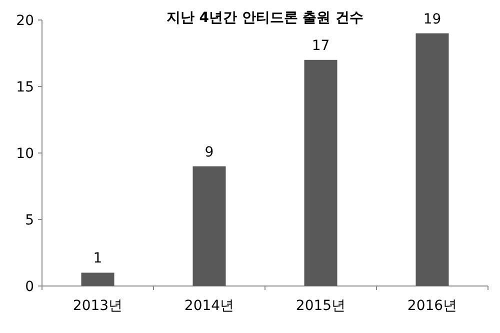 The height and width of the screenshot is (333, 500). I want to click on y-tick-label: 10, so click(25, 154).